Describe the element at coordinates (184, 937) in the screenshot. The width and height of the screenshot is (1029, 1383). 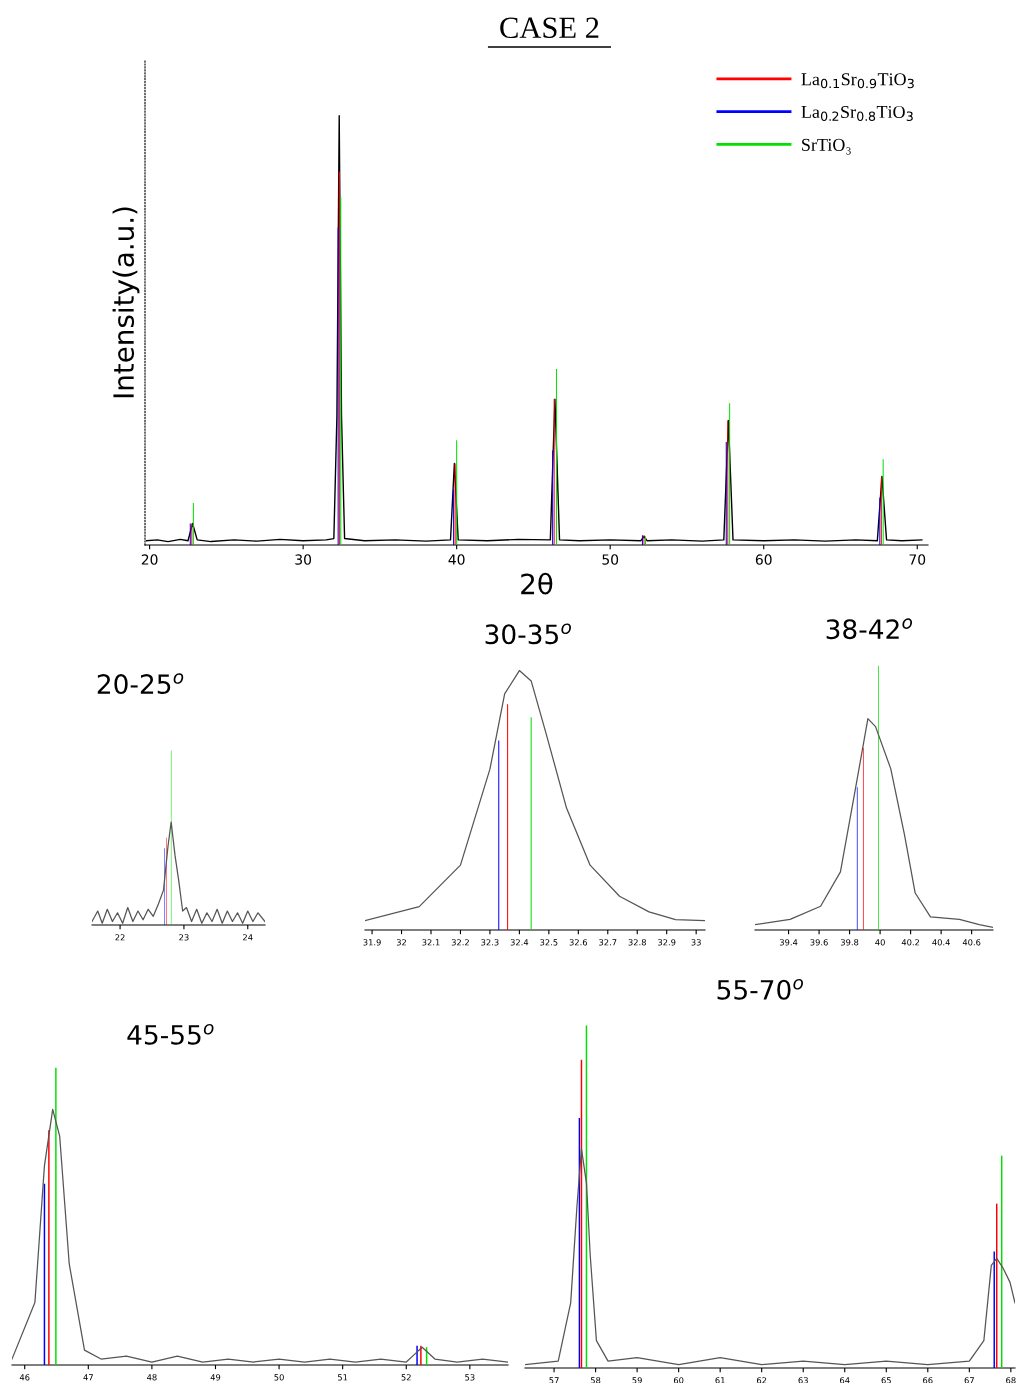
I see `x-tick-label: 23` at that location.